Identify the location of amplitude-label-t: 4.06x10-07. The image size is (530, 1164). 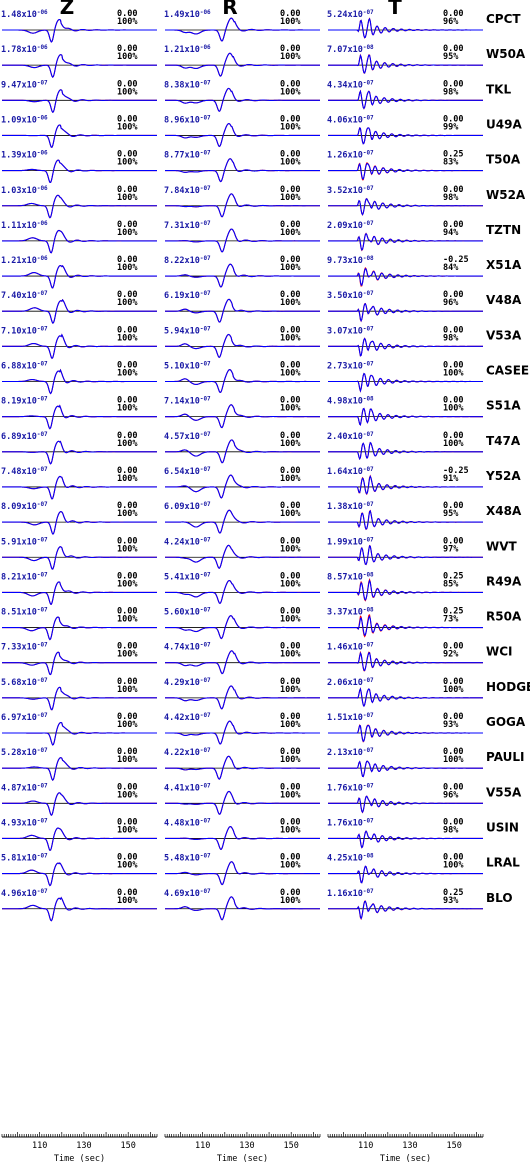
(350, 119).